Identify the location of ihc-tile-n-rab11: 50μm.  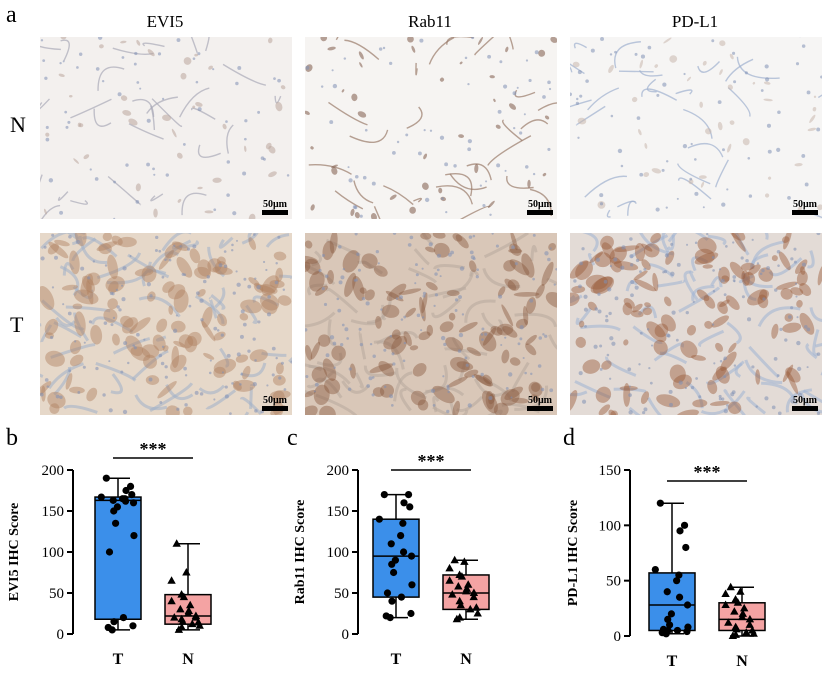
(431, 128).